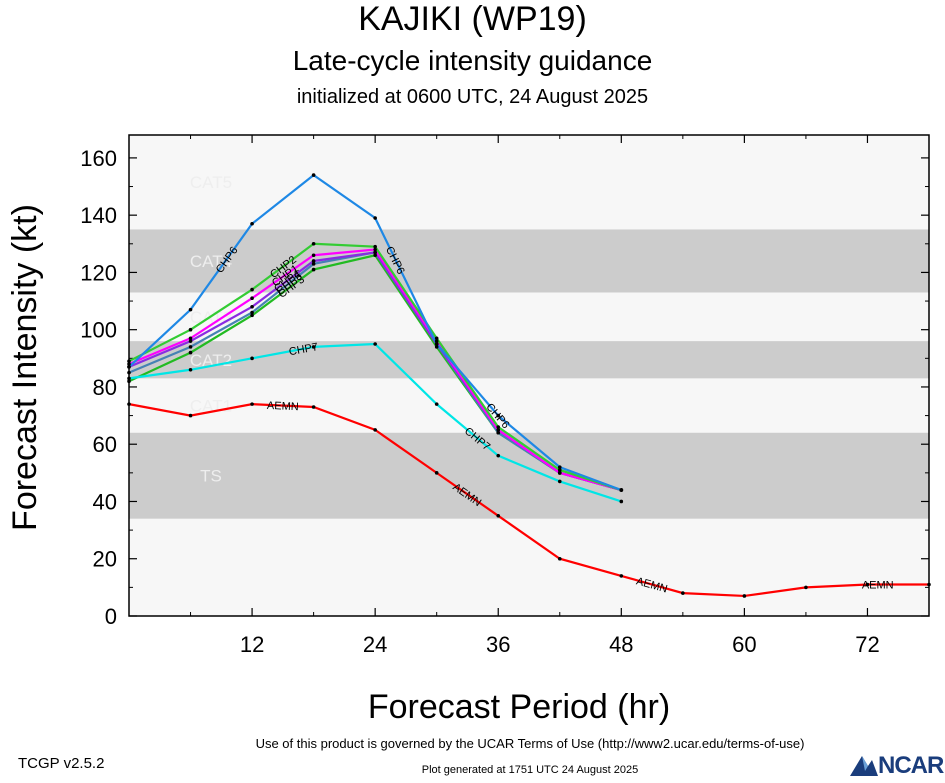 The image size is (945, 783). What do you see at coordinates (864, 766) in the screenshot?
I see `ncar-logo-icon` at bounding box center [864, 766].